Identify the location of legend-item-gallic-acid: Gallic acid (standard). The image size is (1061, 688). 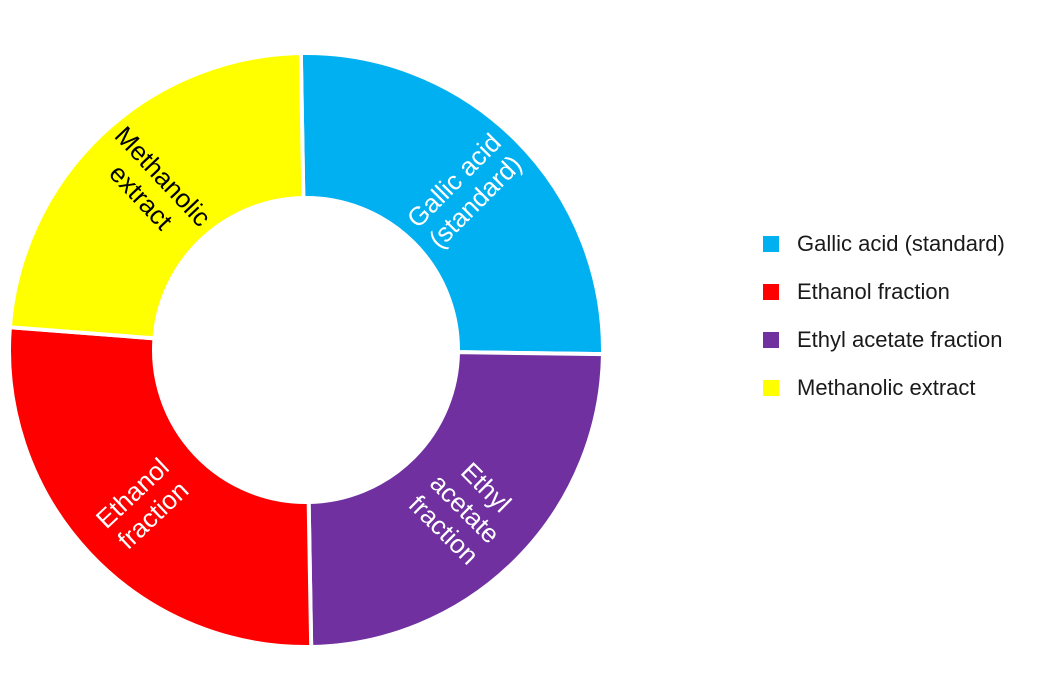
(912, 244).